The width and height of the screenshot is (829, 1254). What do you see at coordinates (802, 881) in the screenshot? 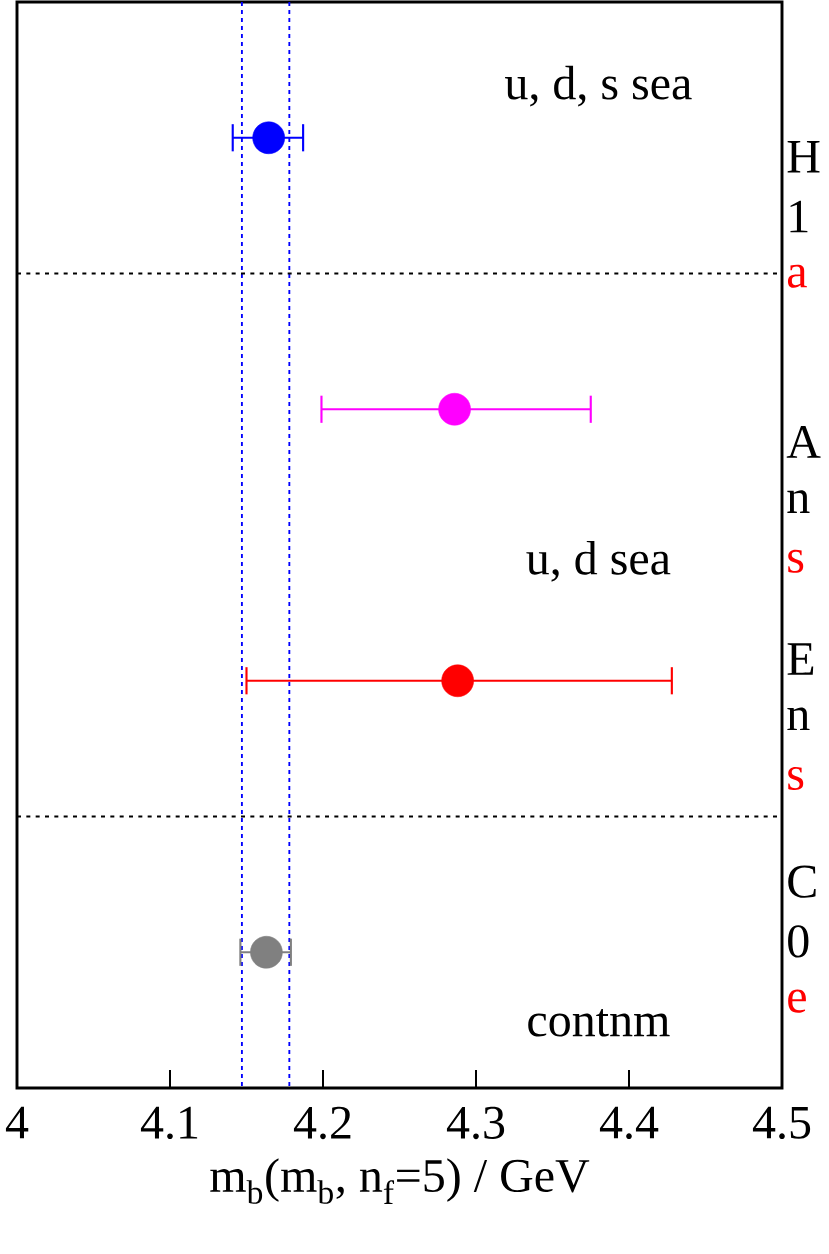
I see `text: C` at bounding box center [802, 881].